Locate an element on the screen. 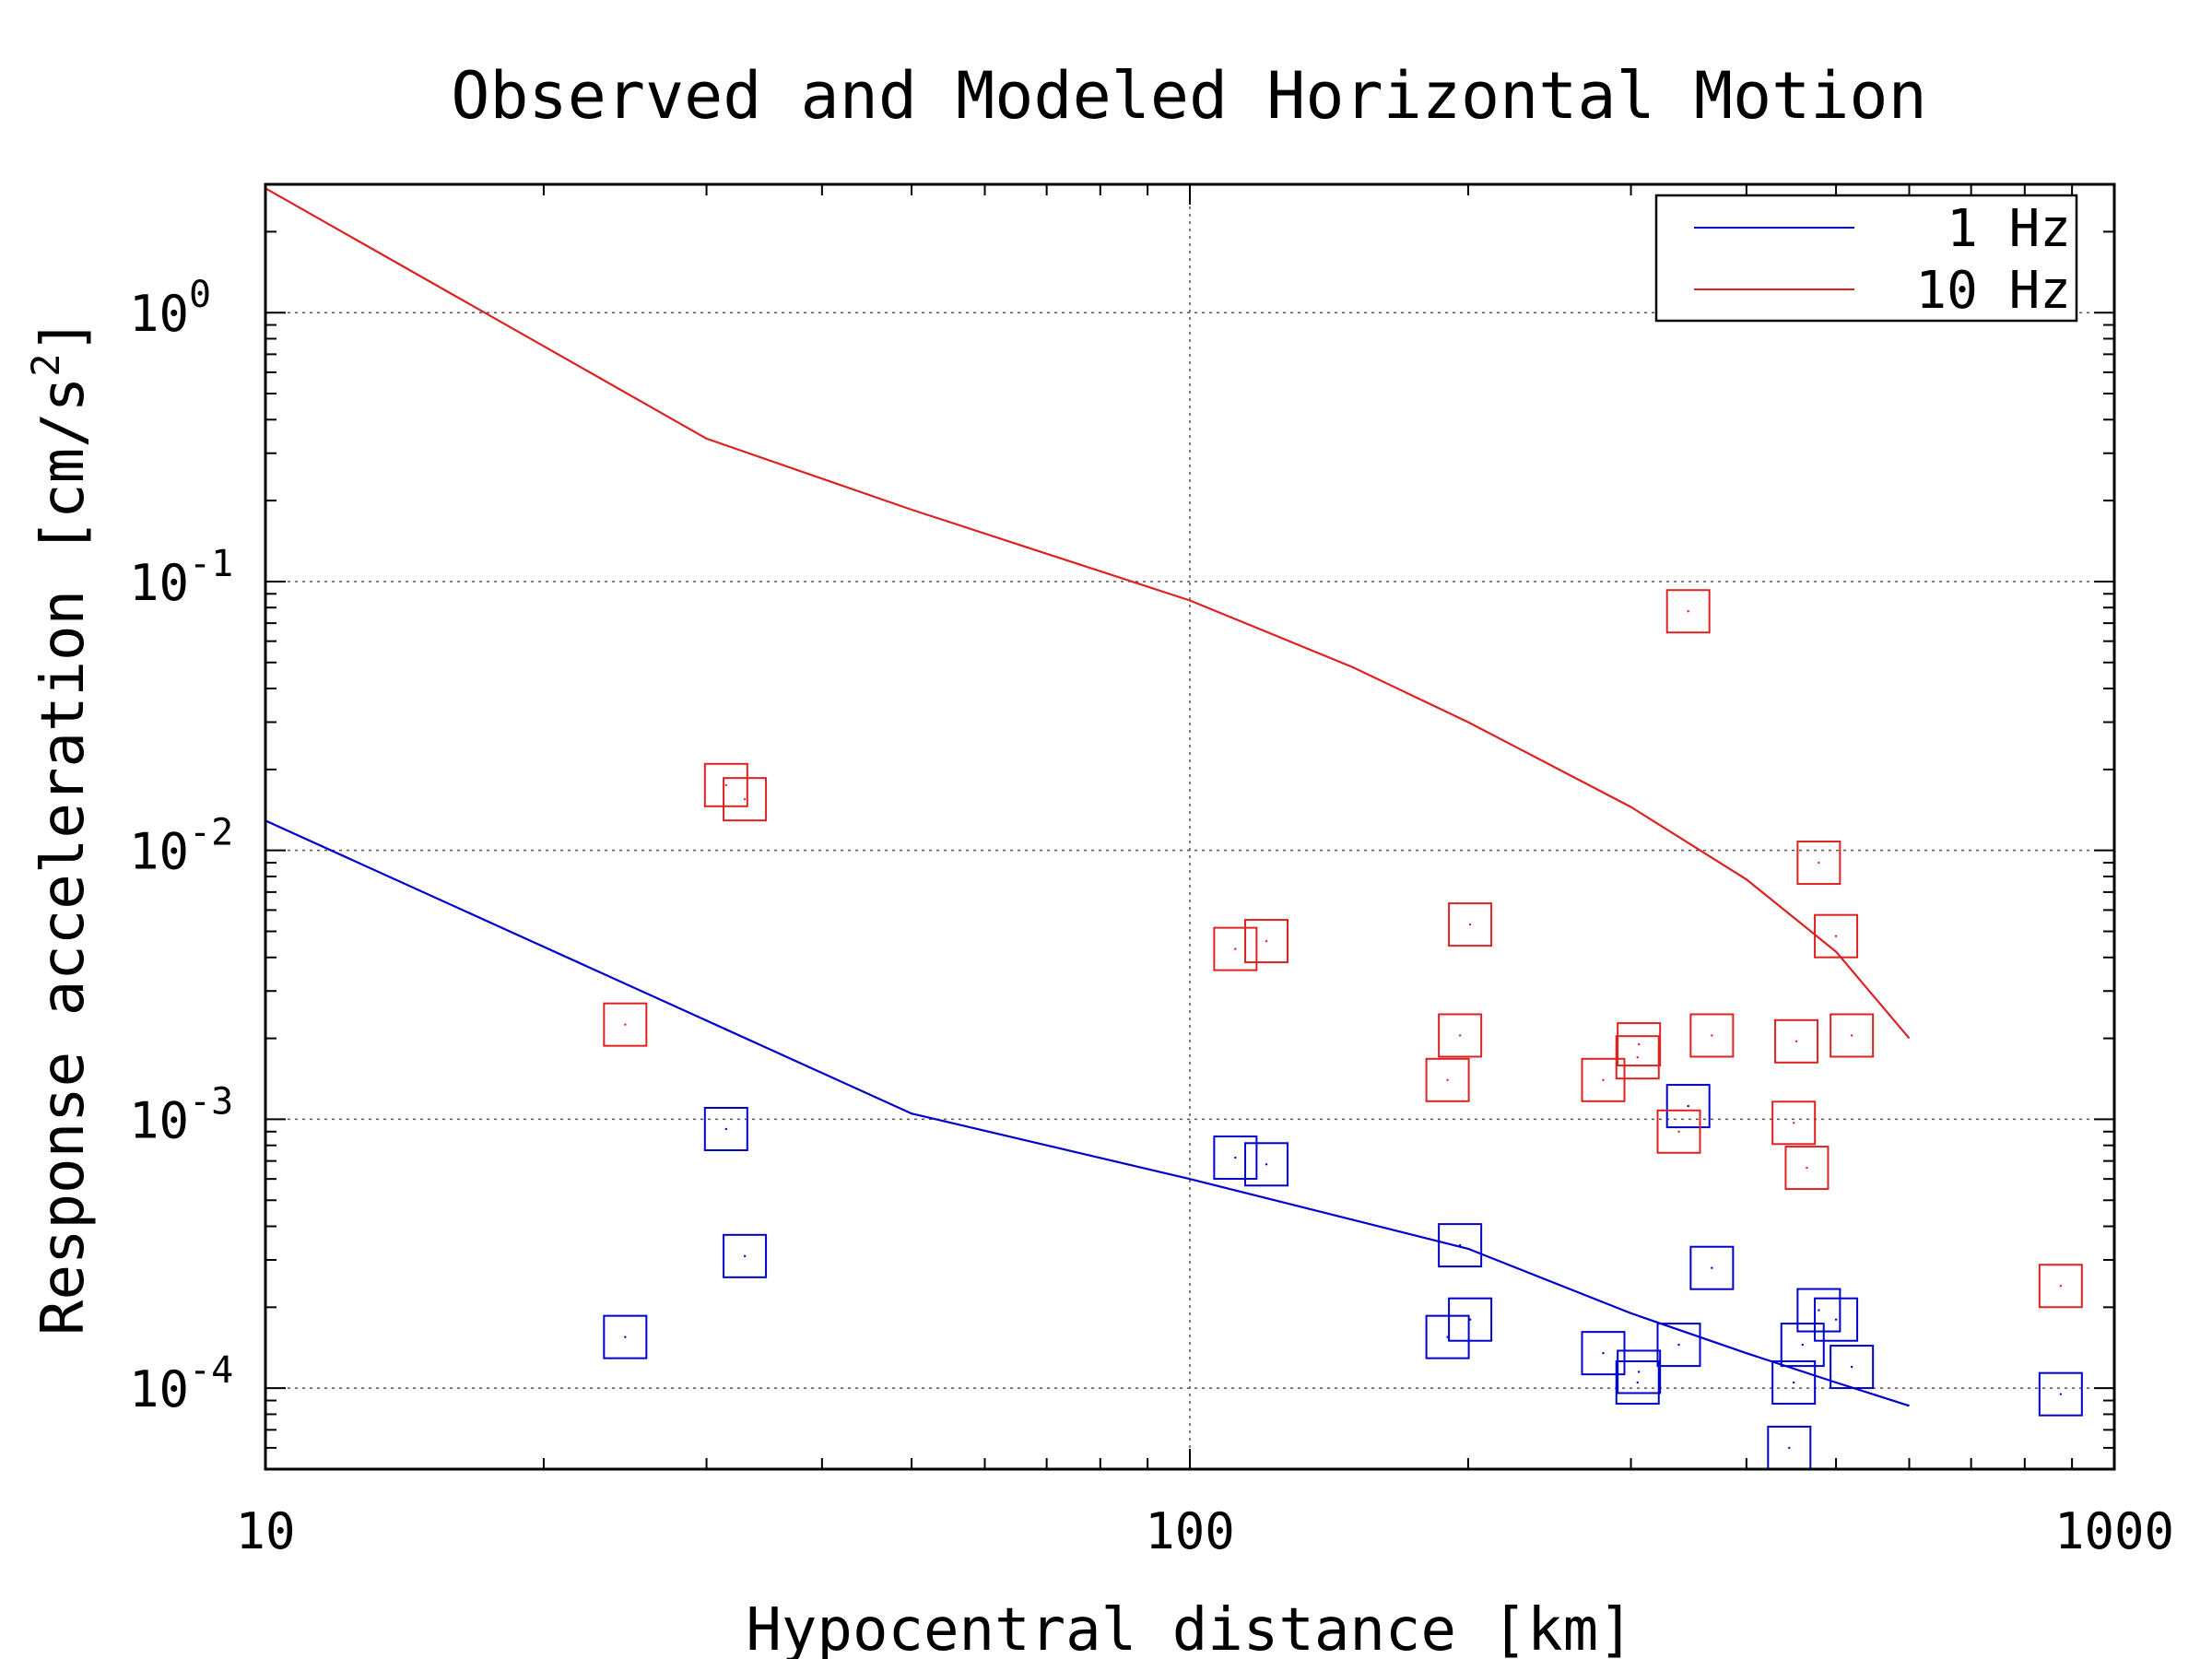 The image size is (2212, 1659). y-tick-label-exponent: 0 is located at coordinates (200, 295).